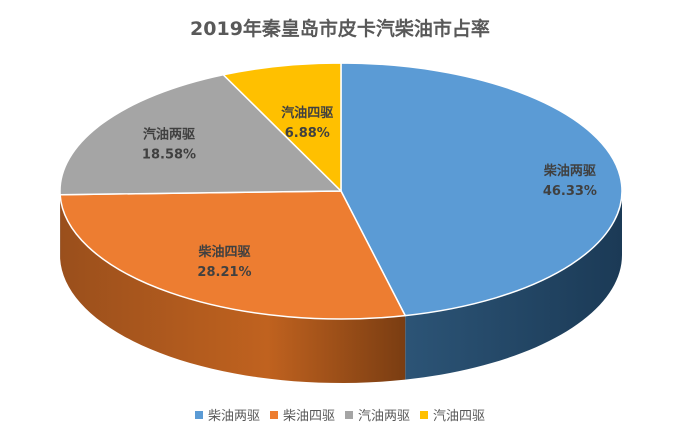 This screenshot has width=680, height=436. I want to click on legend-label: 柴油四驱, so click(308, 416).